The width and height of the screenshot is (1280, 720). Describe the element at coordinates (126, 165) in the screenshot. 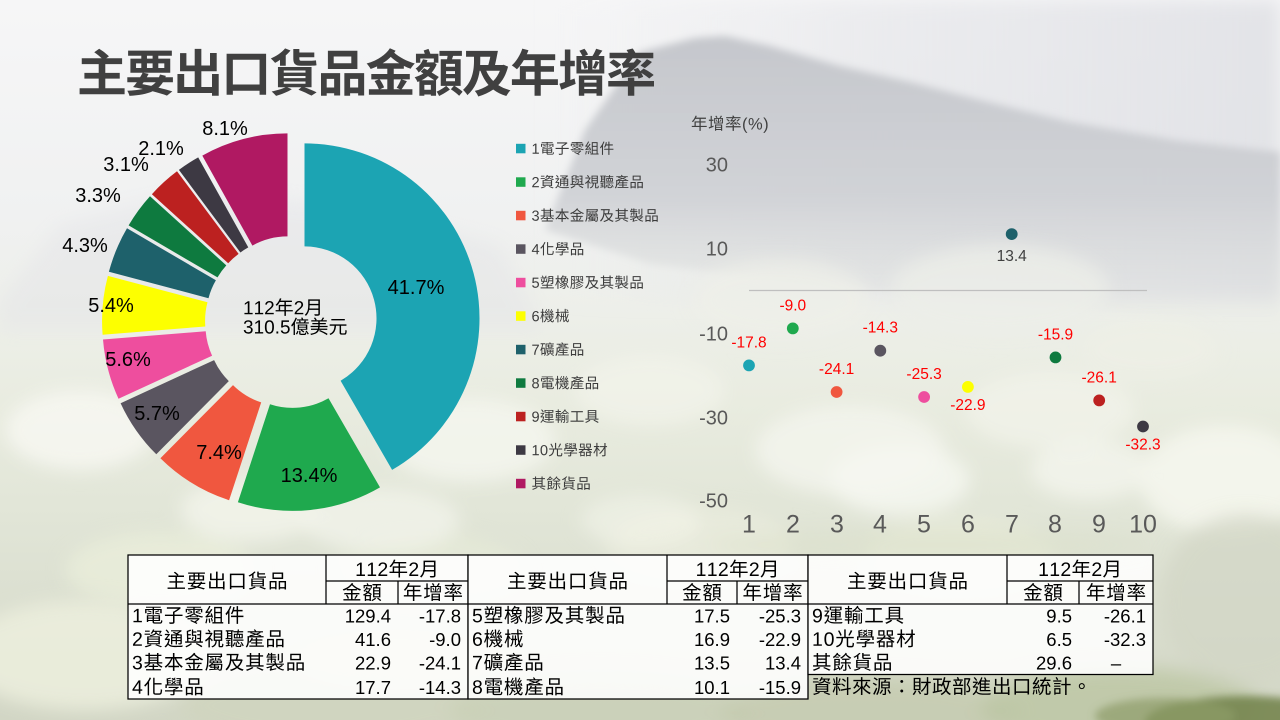

I see `svg-text: 3.1%` at that location.